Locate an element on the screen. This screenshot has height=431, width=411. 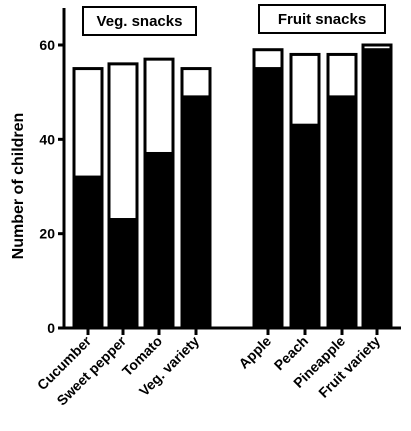
y-tick-label: 0 is located at coordinates (51, 328).